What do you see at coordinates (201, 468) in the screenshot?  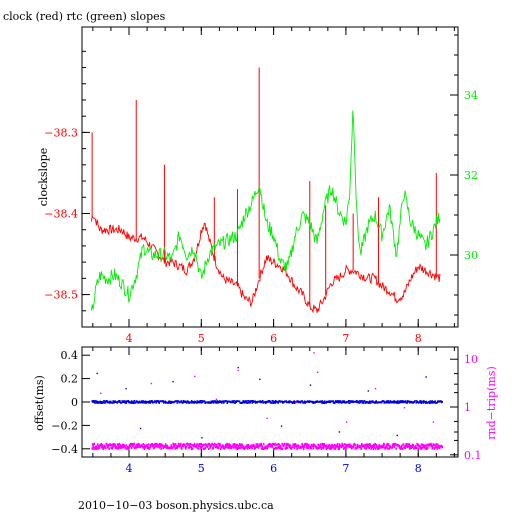 I see `bottom-x-tick-label-1: 5` at bounding box center [201, 468].